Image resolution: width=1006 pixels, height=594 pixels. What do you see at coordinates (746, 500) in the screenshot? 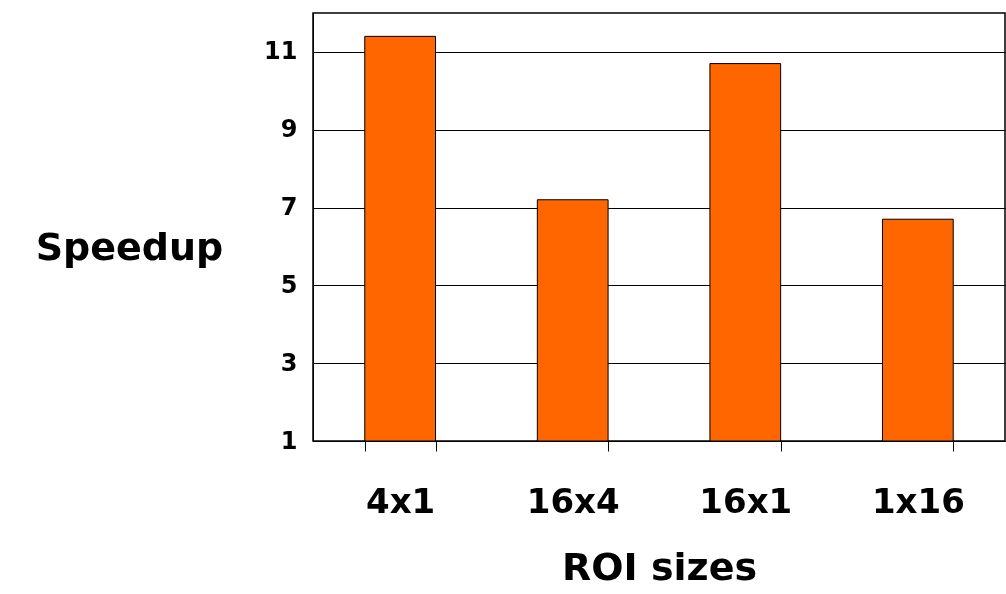
I see `x-tick-label: 16x1` at bounding box center [746, 500].